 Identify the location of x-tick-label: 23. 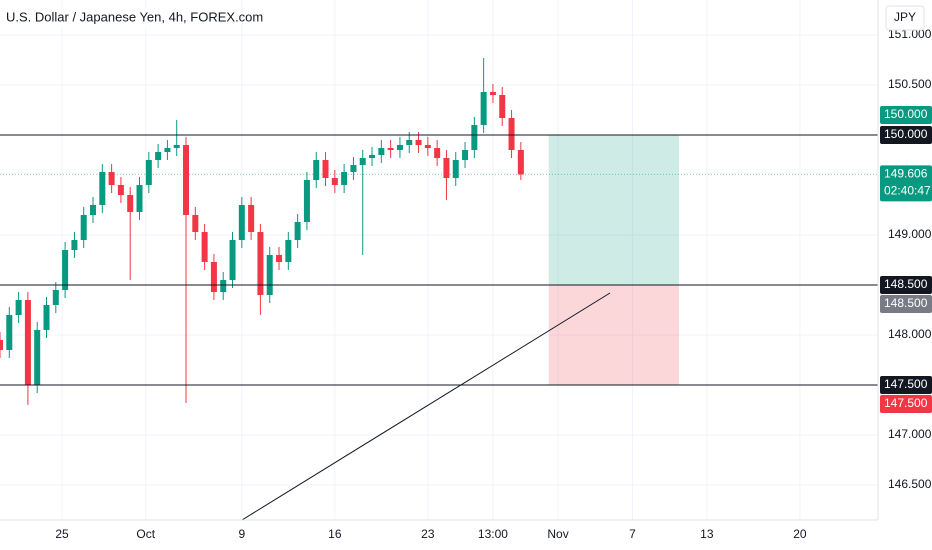
(428, 534).